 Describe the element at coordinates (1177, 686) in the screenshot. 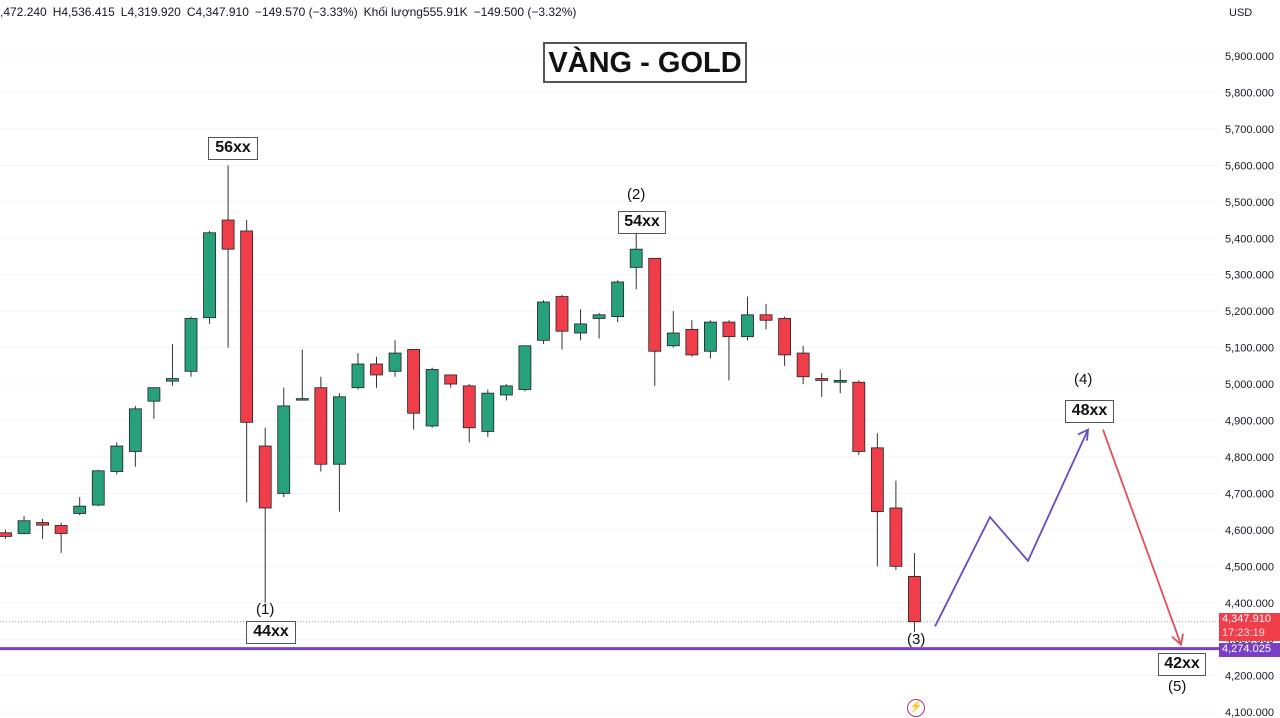

I see `wave-label-5: (5)` at that location.